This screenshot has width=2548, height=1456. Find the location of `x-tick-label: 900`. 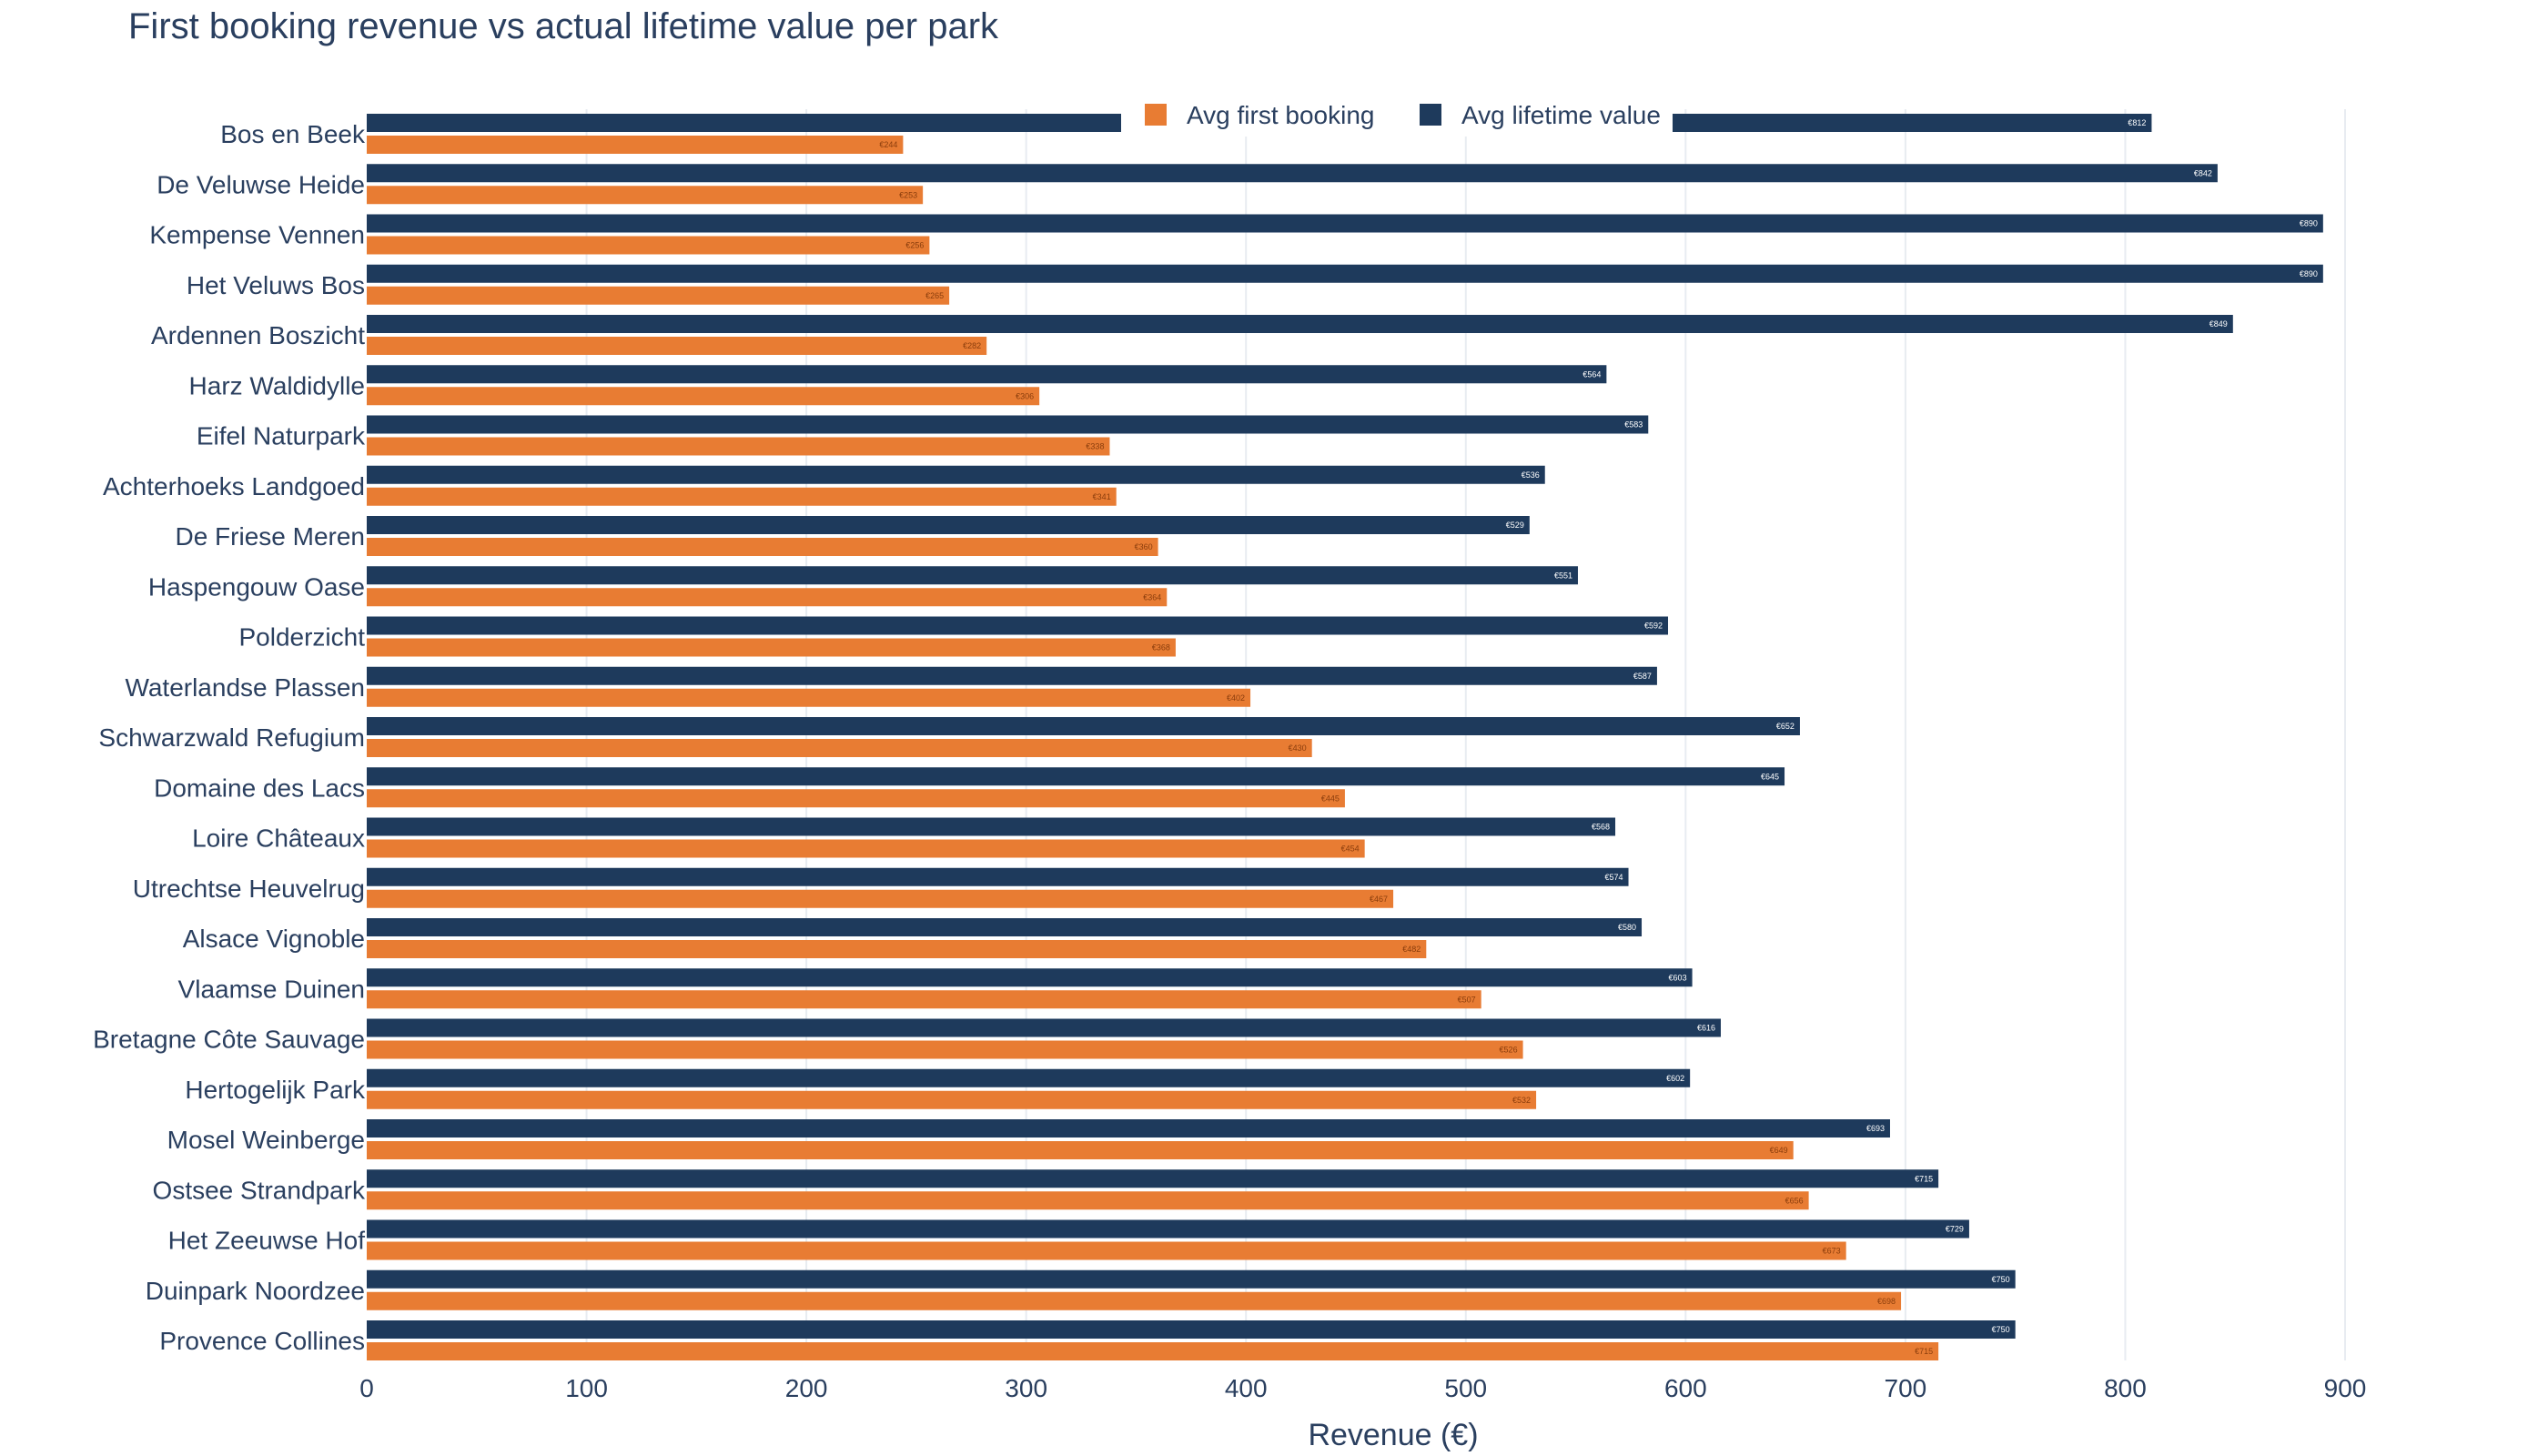

x-tick-label: 900 is located at coordinates (2346, 1388).